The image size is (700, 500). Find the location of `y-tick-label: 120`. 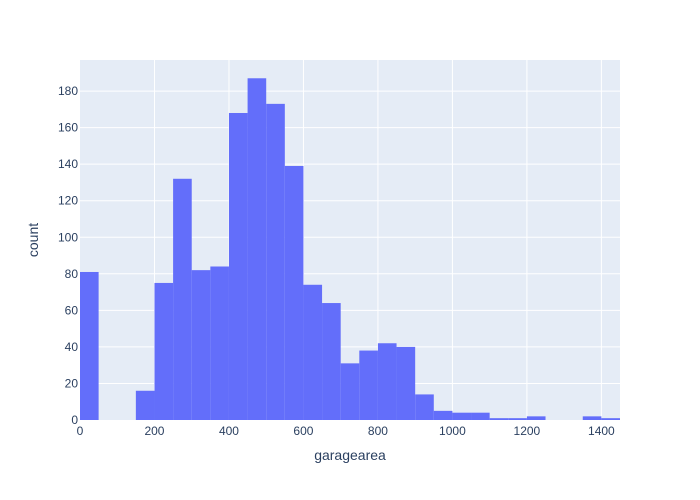

y-tick-label: 120 is located at coordinates (68, 201).